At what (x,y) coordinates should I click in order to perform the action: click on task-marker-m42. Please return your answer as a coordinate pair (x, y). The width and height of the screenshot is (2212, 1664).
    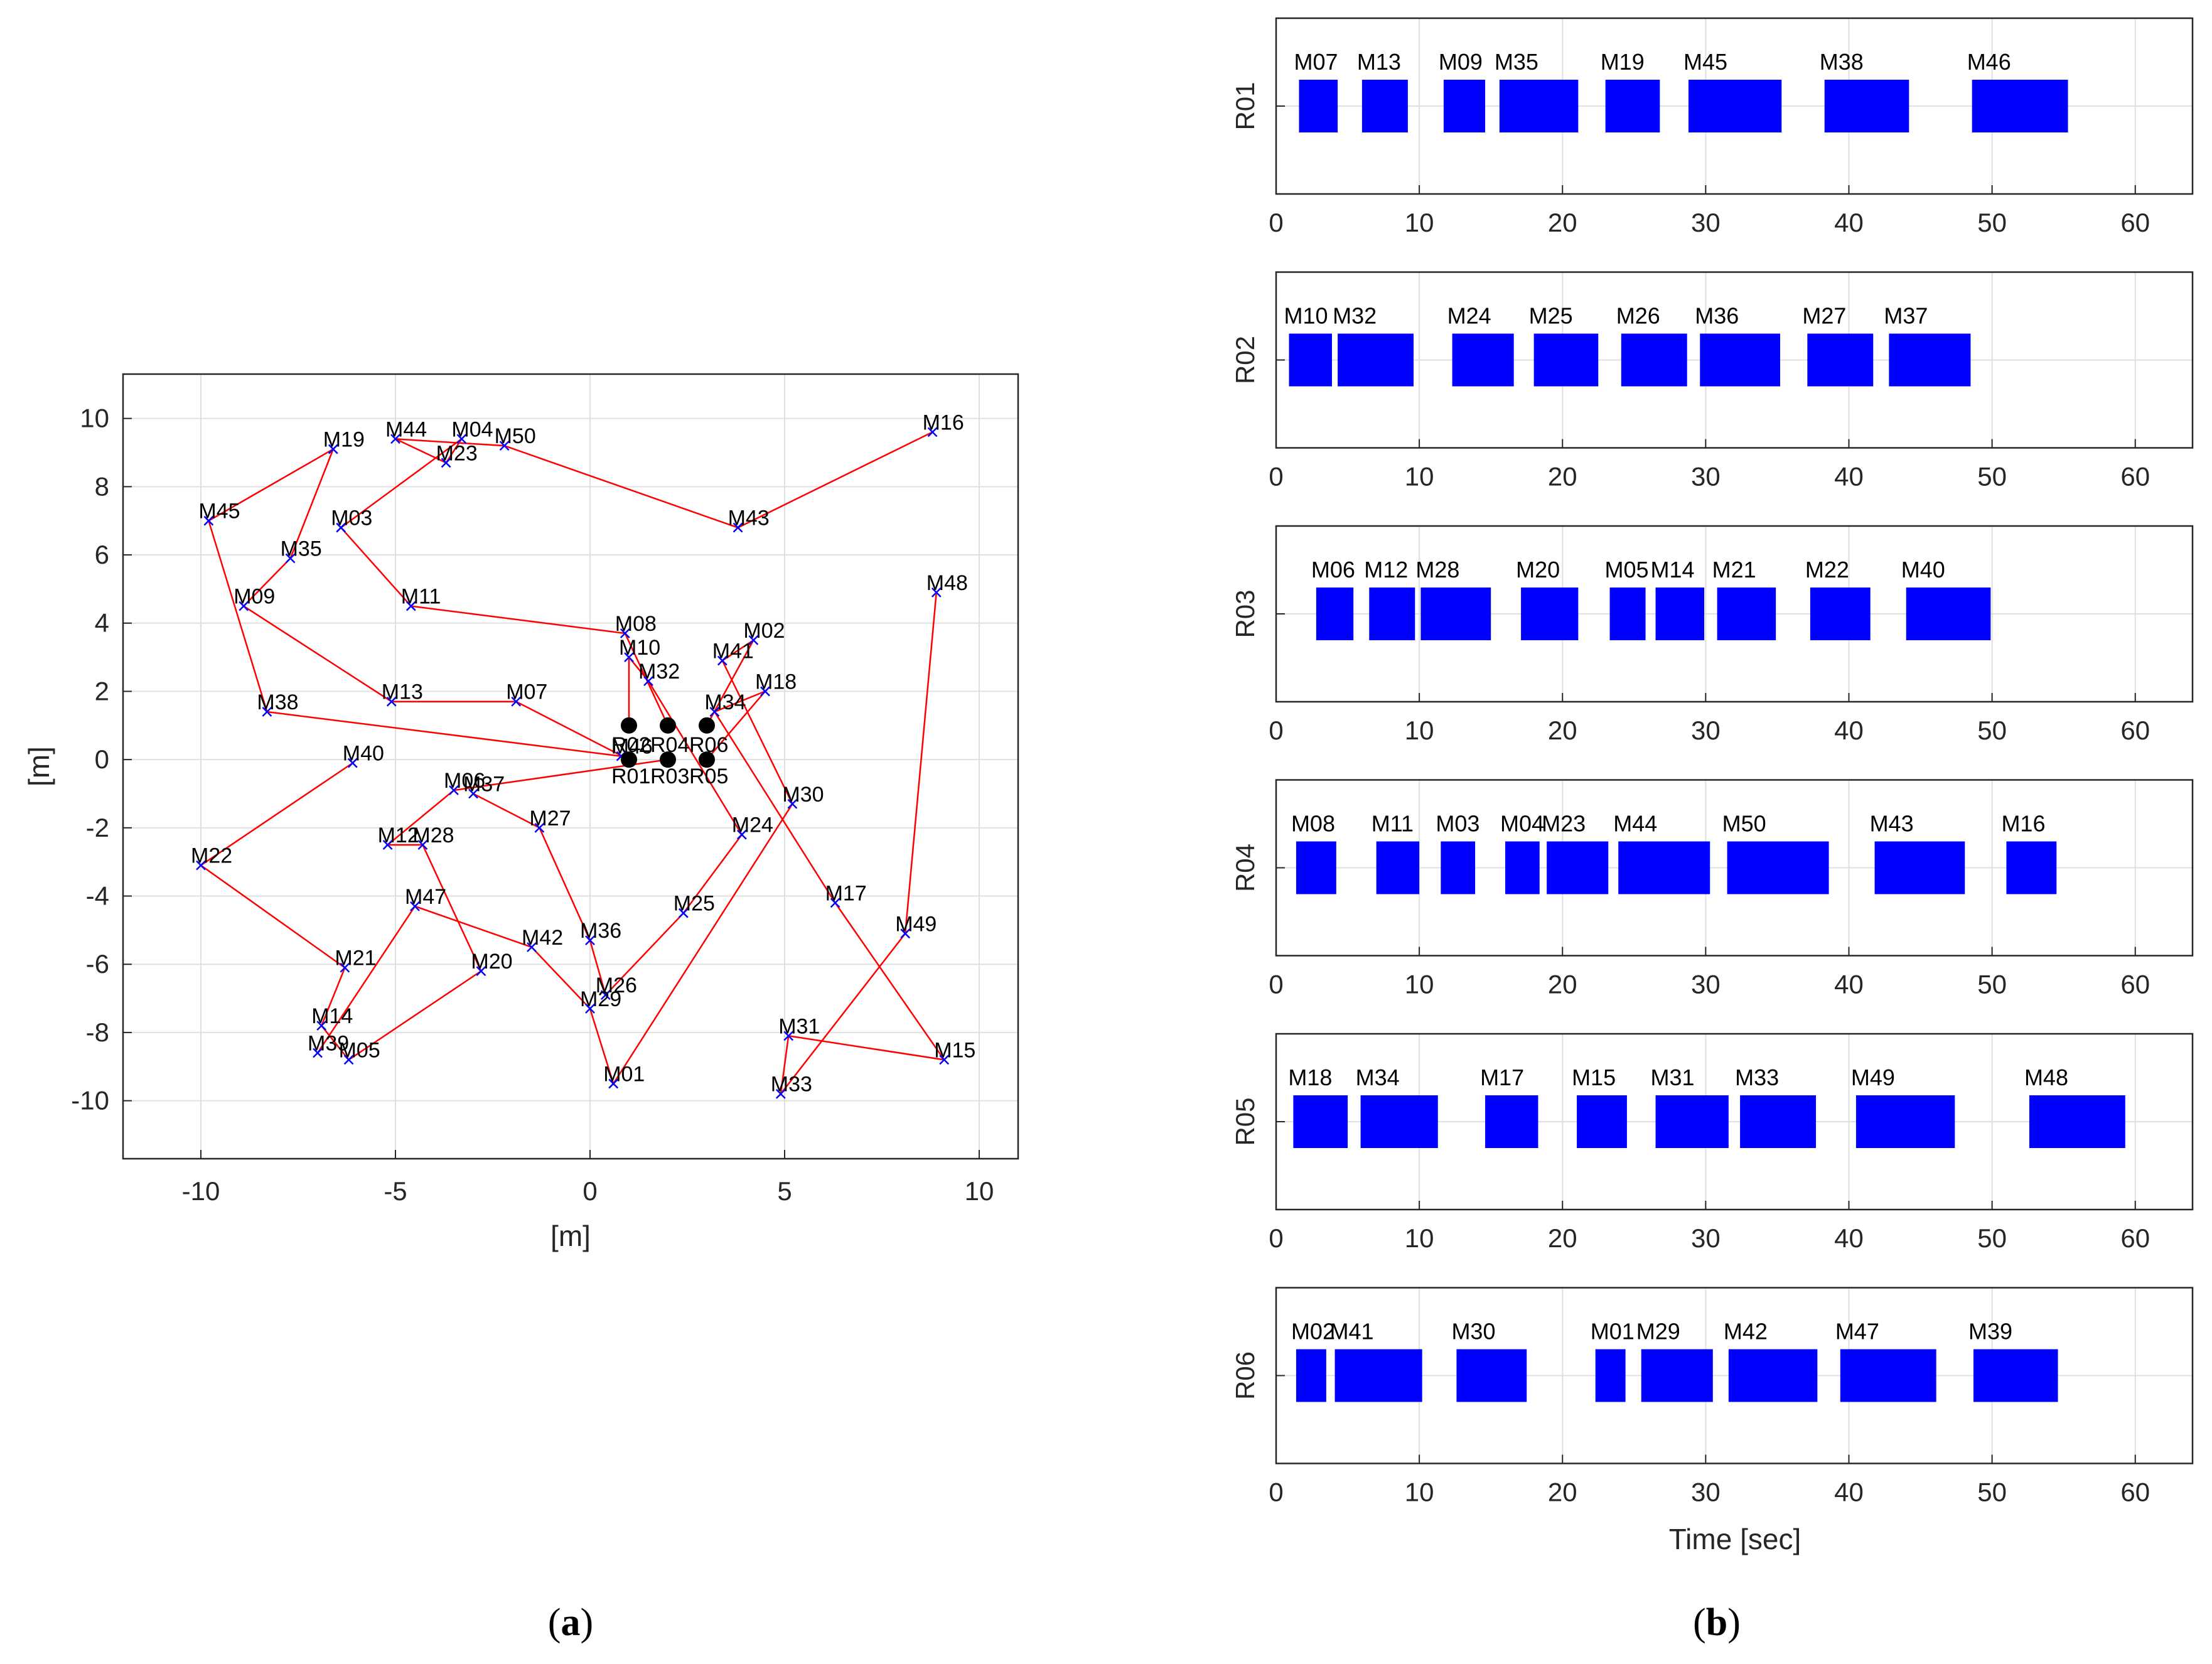
    Looking at the image, I should click on (532, 947).